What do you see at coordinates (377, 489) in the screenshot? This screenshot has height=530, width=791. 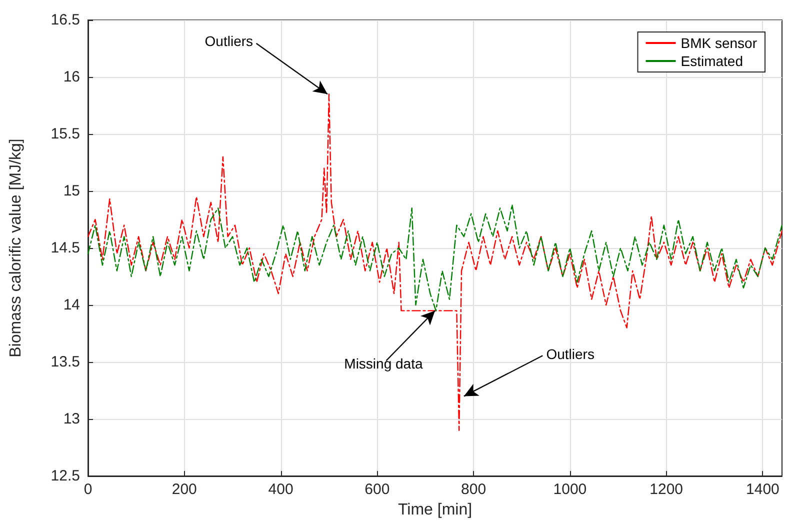 I see `x-tick-label: 600` at bounding box center [377, 489].